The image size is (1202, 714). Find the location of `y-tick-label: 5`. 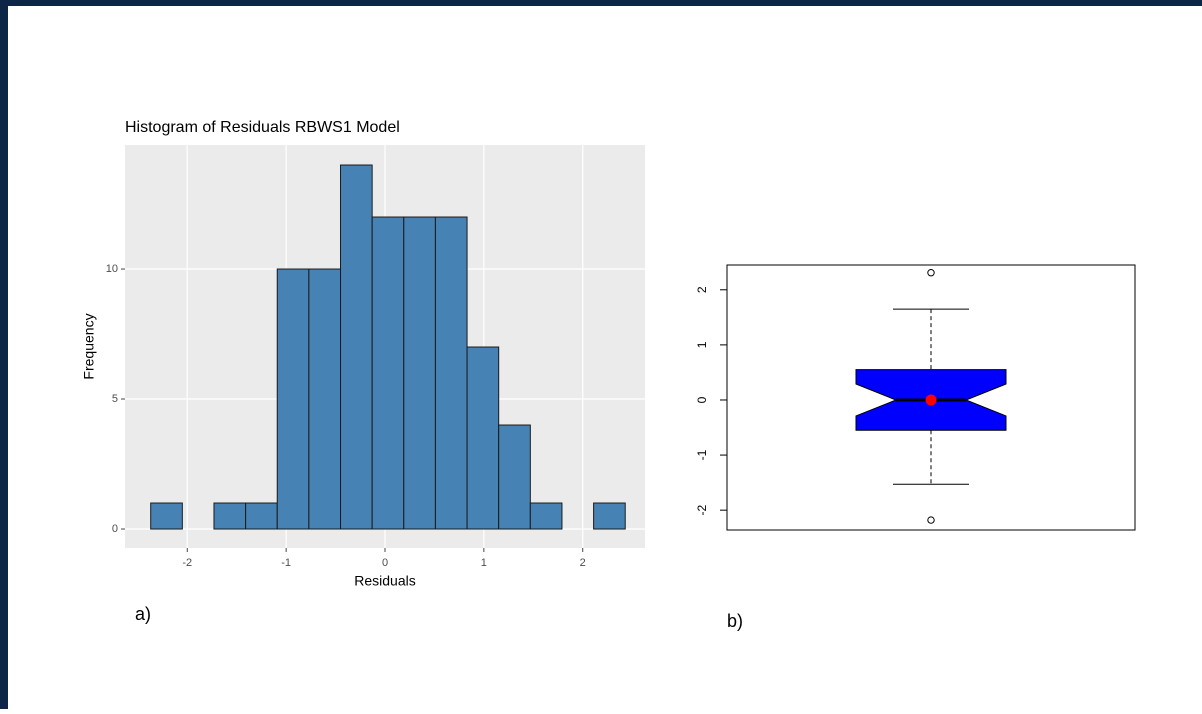

y-tick-label: 5 is located at coordinates (115, 399).